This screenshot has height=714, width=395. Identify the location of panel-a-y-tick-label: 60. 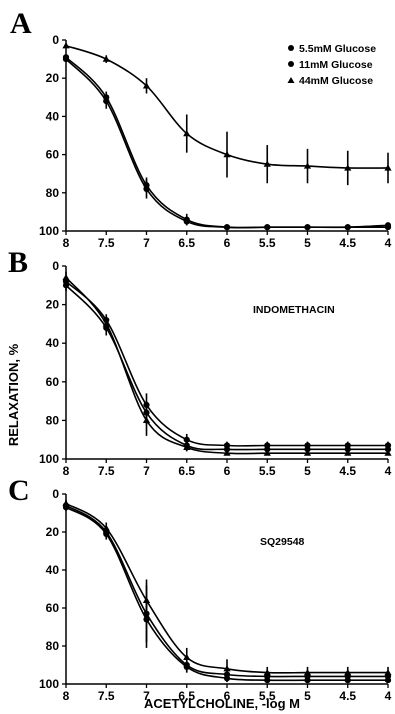
(53, 155).